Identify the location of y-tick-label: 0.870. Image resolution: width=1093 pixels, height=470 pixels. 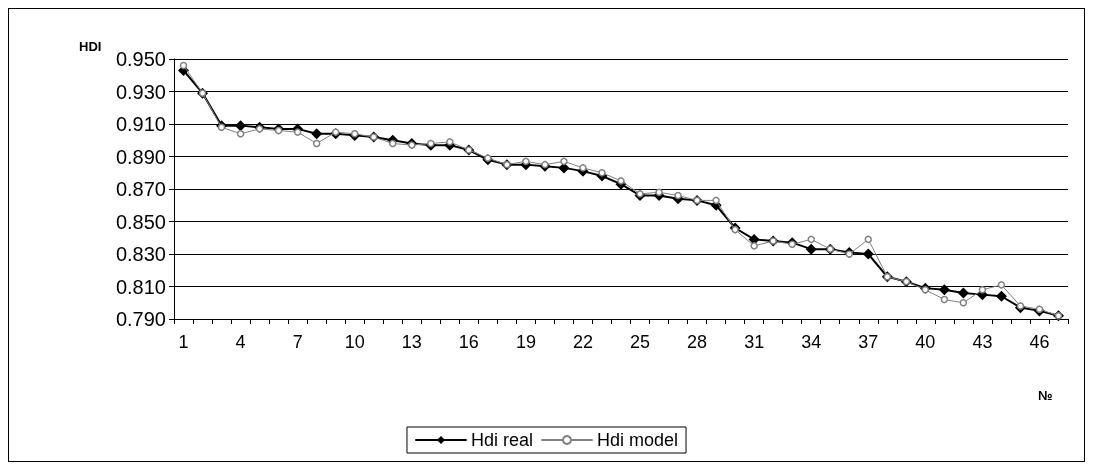
(140, 189).